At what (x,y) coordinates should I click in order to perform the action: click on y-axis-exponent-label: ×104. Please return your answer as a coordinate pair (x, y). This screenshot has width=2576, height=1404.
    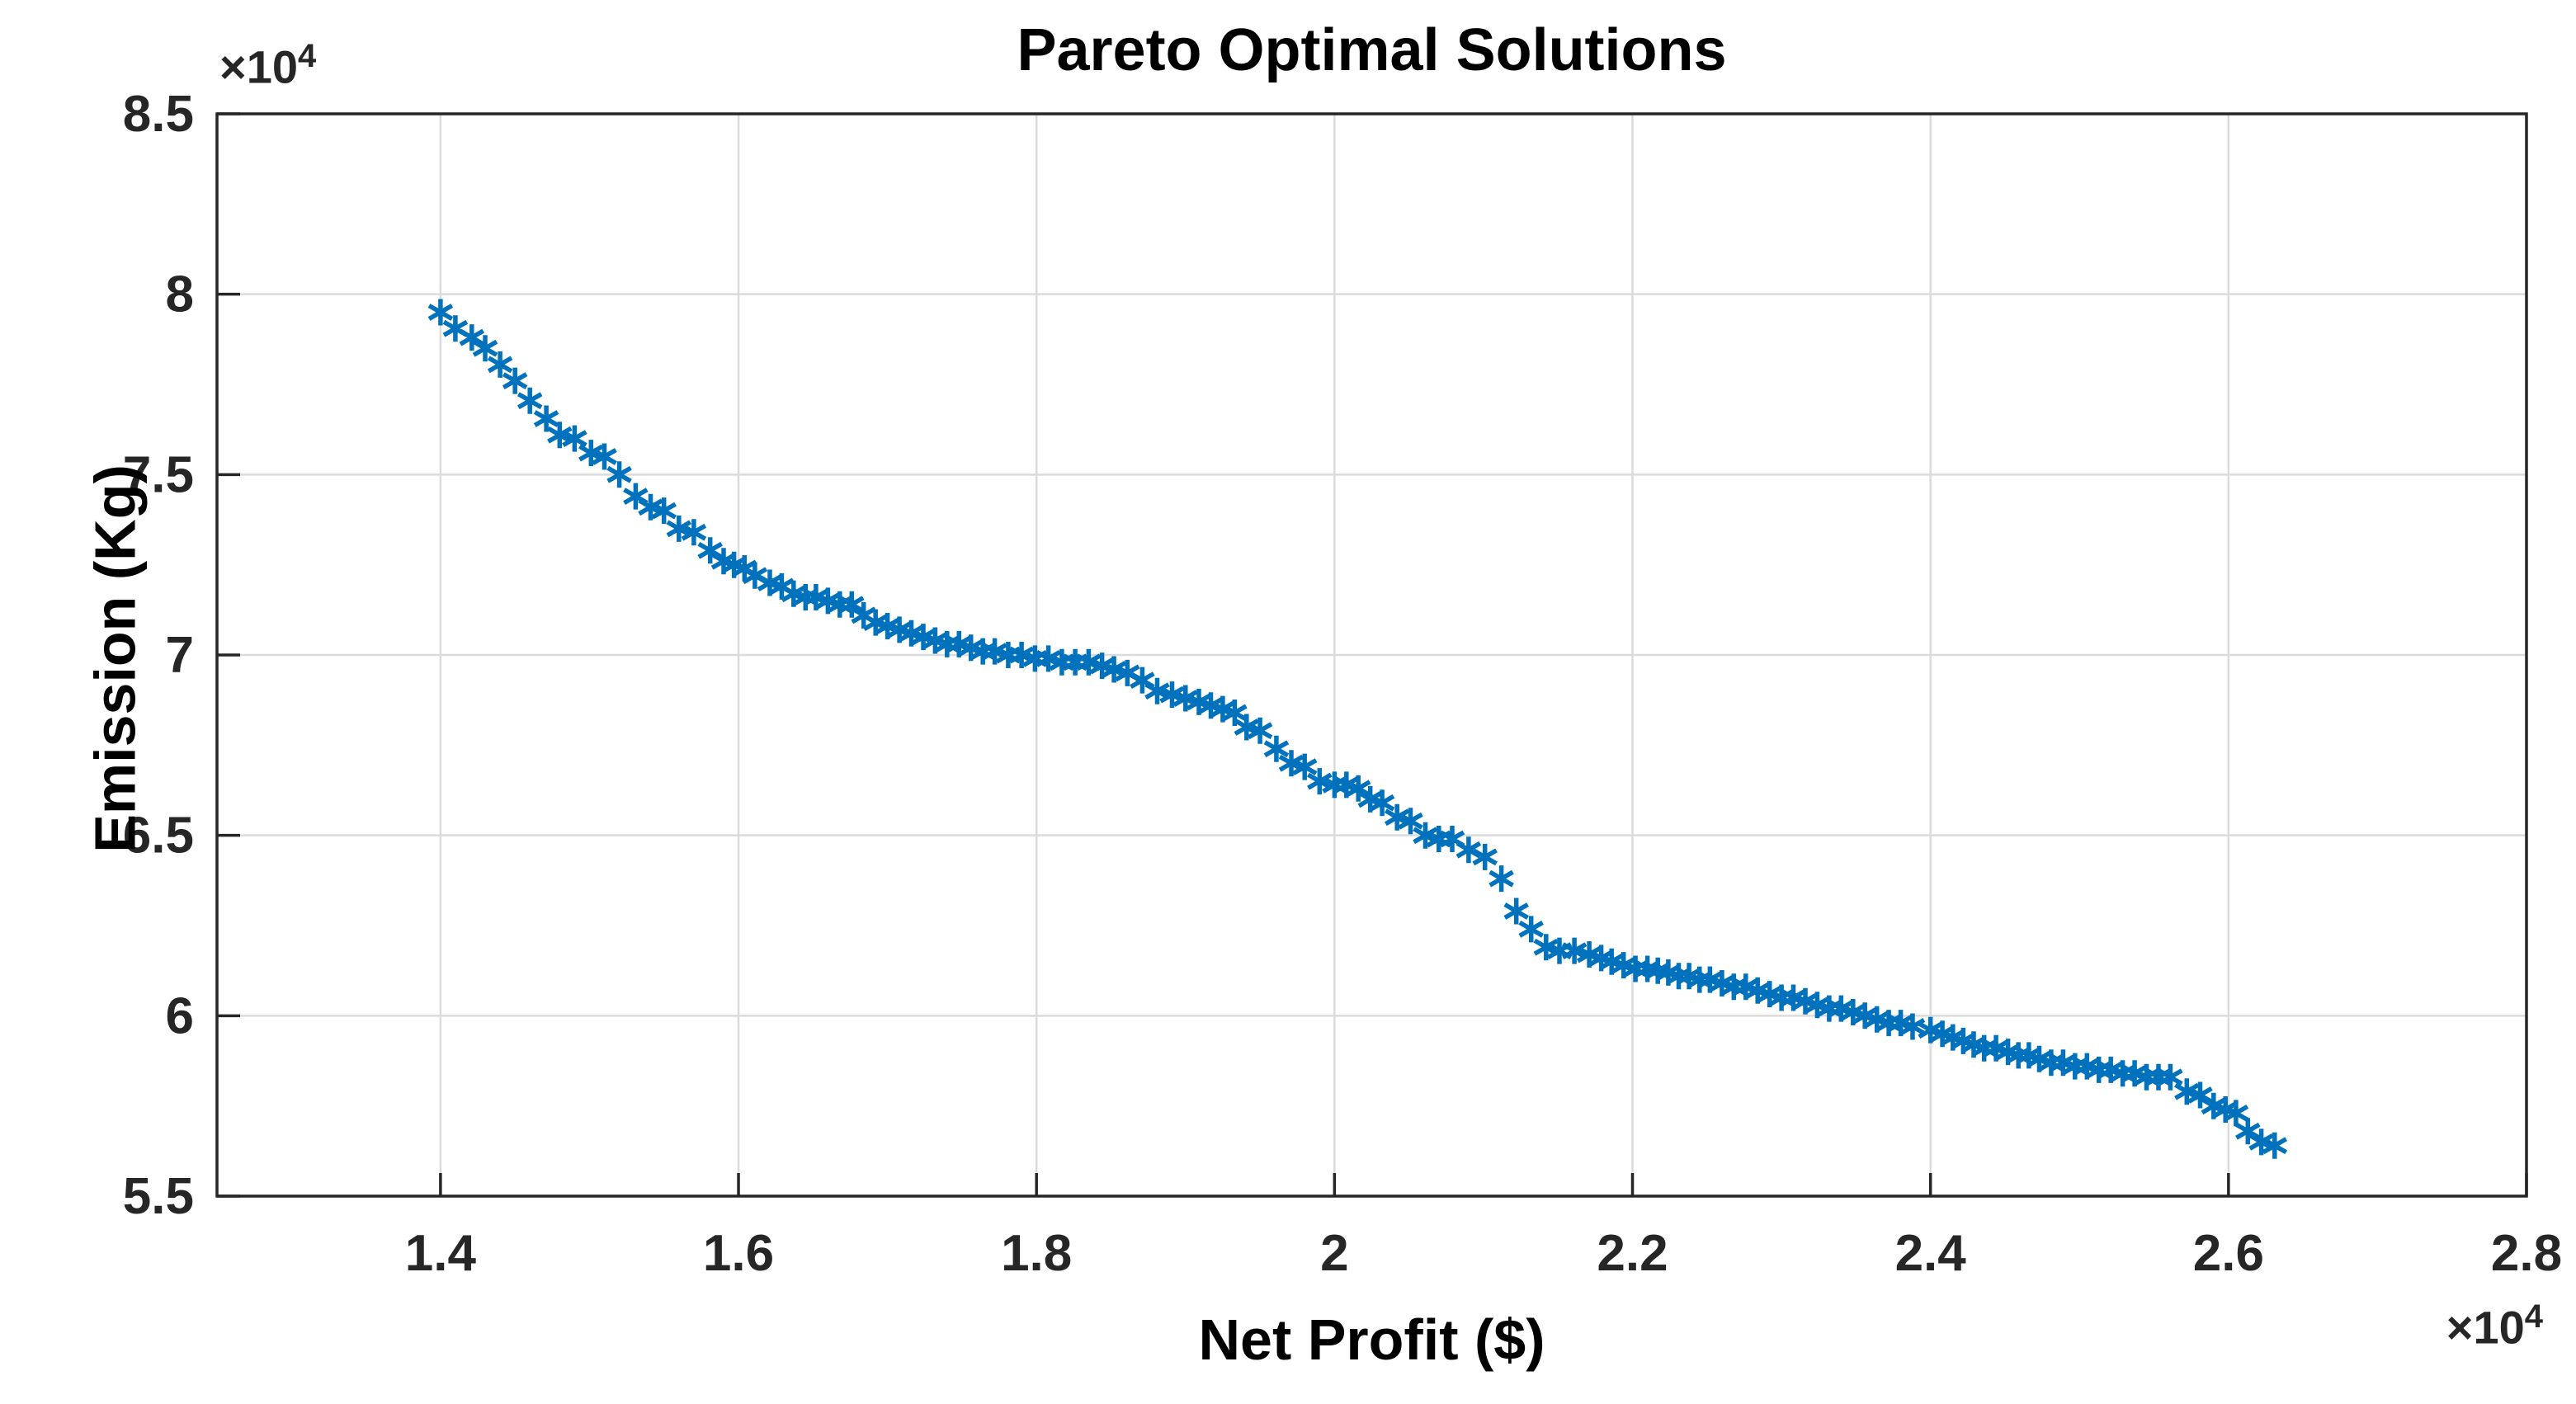
    Looking at the image, I should click on (267, 65).